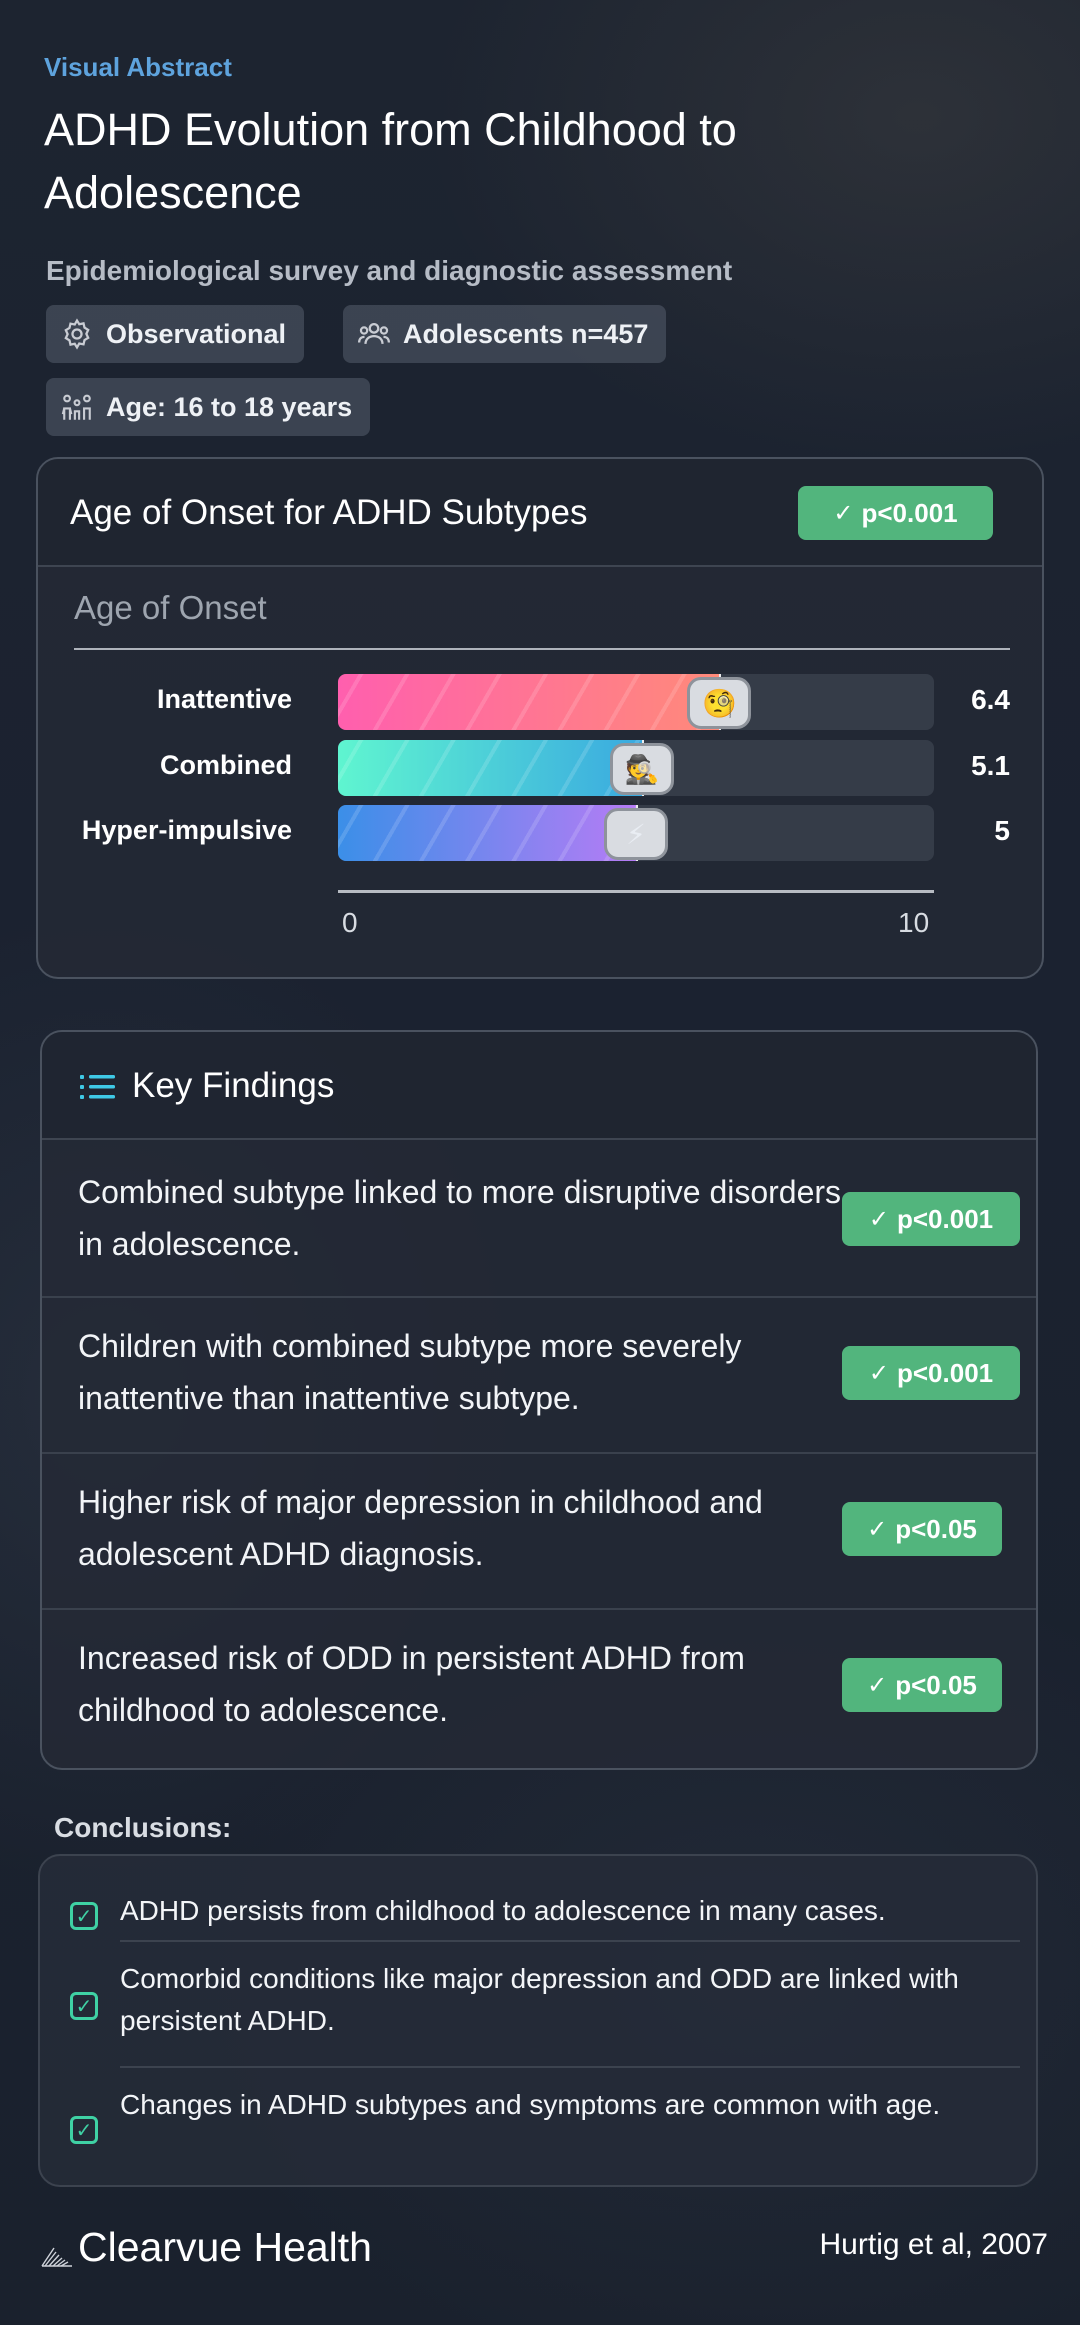 The image size is (1080, 2325). Describe the element at coordinates (170, 607) in the screenshot. I see `chart-sublabel: Age of Onset` at that location.